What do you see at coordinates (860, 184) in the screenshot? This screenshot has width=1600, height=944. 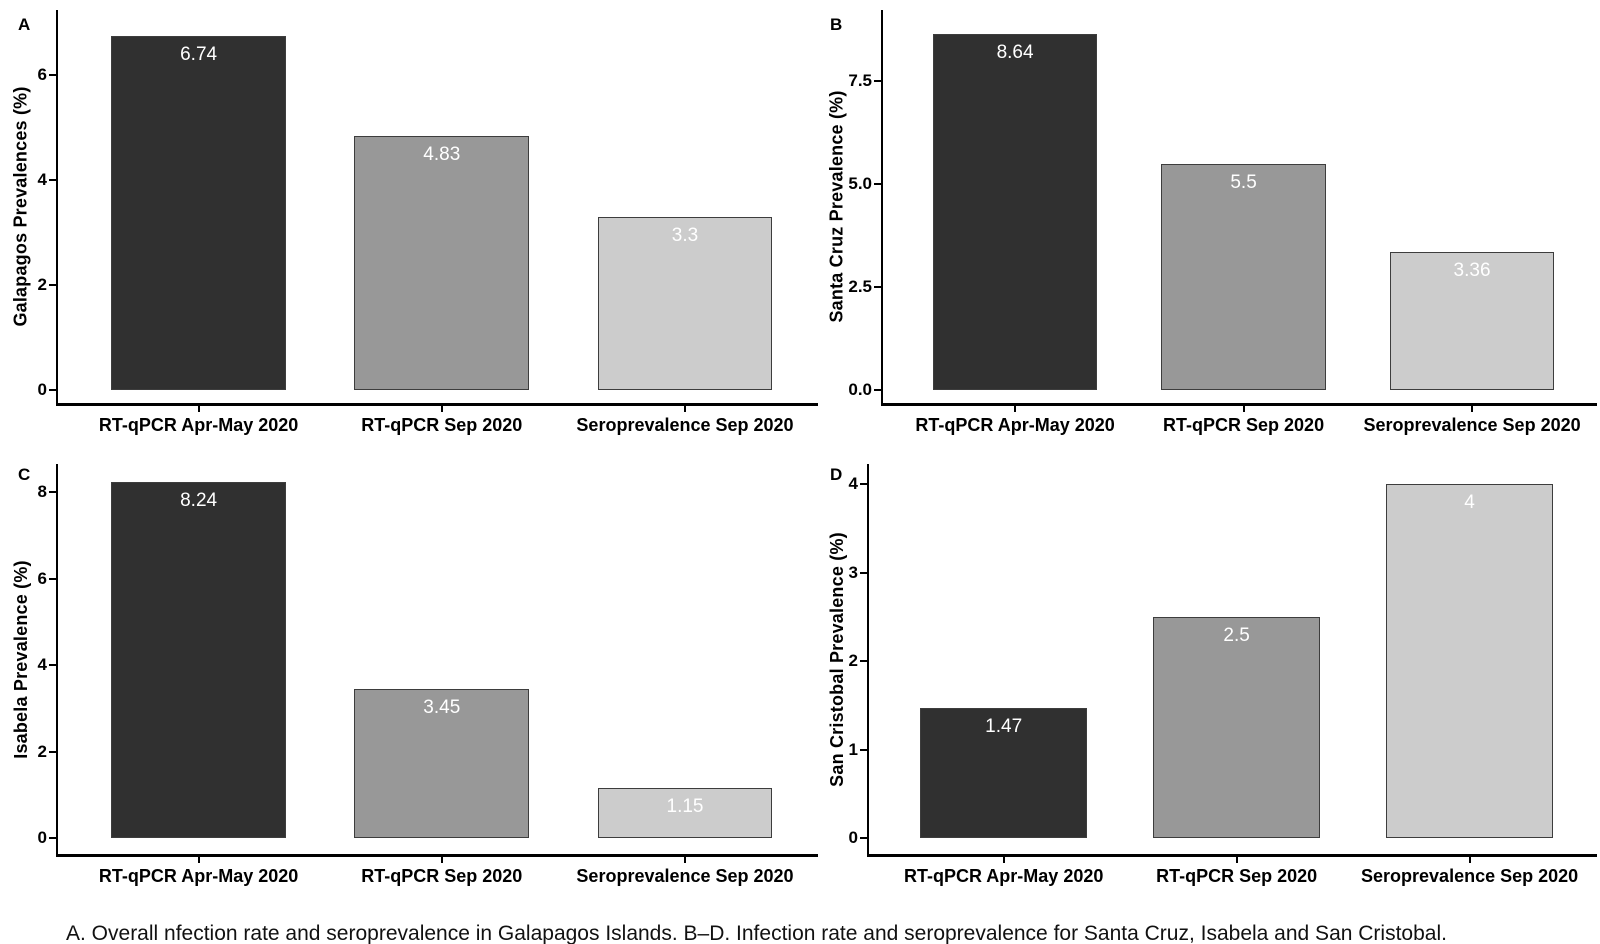 I see `y-tick-label: 5.0` at bounding box center [860, 184].